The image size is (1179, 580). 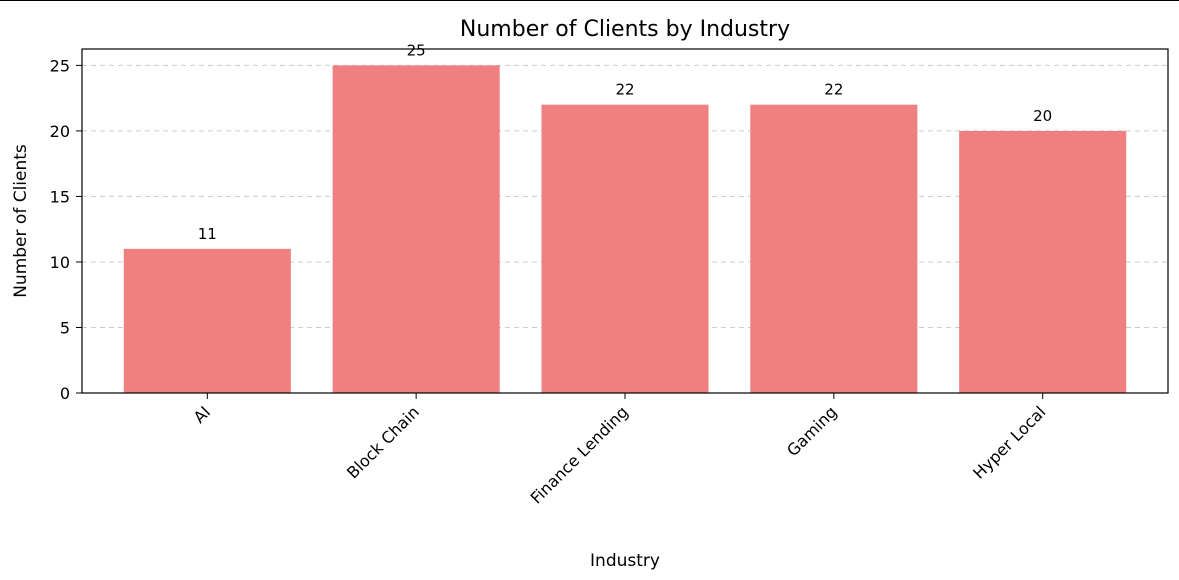 What do you see at coordinates (60, 65) in the screenshot?
I see `y-tick-label: 25` at bounding box center [60, 65].